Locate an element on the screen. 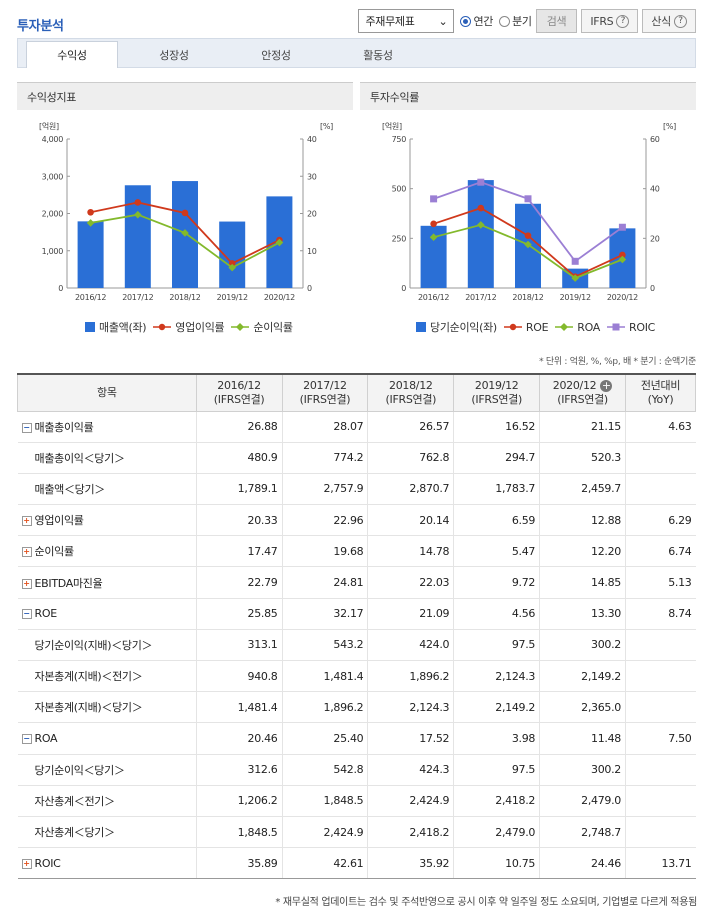 This screenshot has height=914, width=705. expand-columns-icon: + is located at coordinates (606, 385).